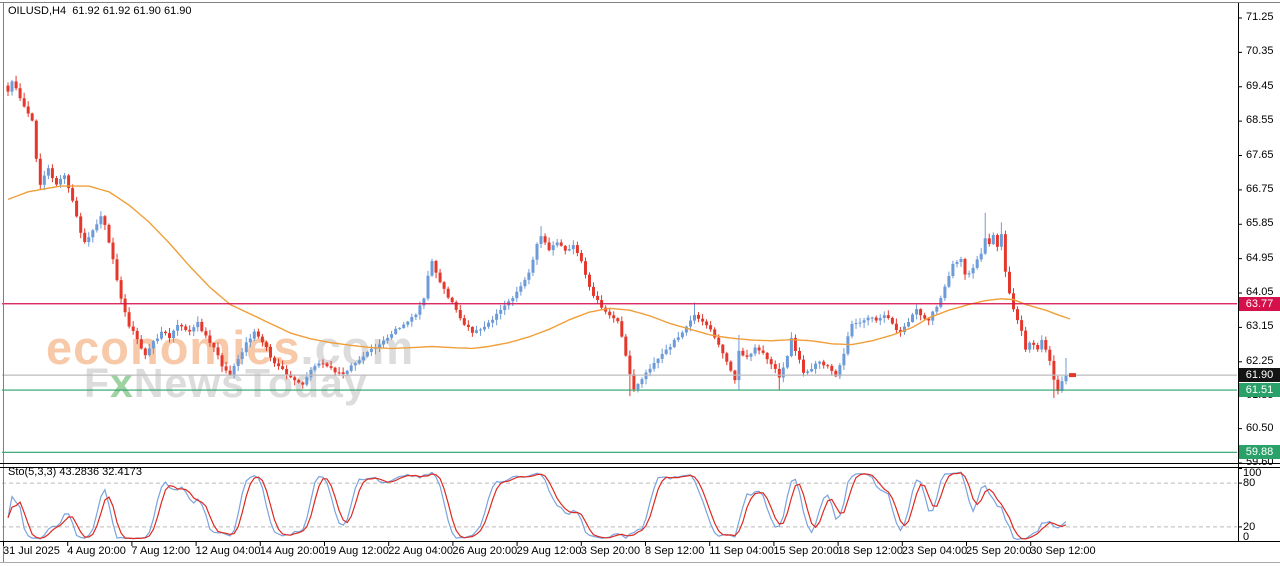 Image resolution: width=1280 pixels, height=567 pixels. Describe the element at coordinates (1260, 326) in the screenshot. I see `price-tick-label: 63.15` at that location.